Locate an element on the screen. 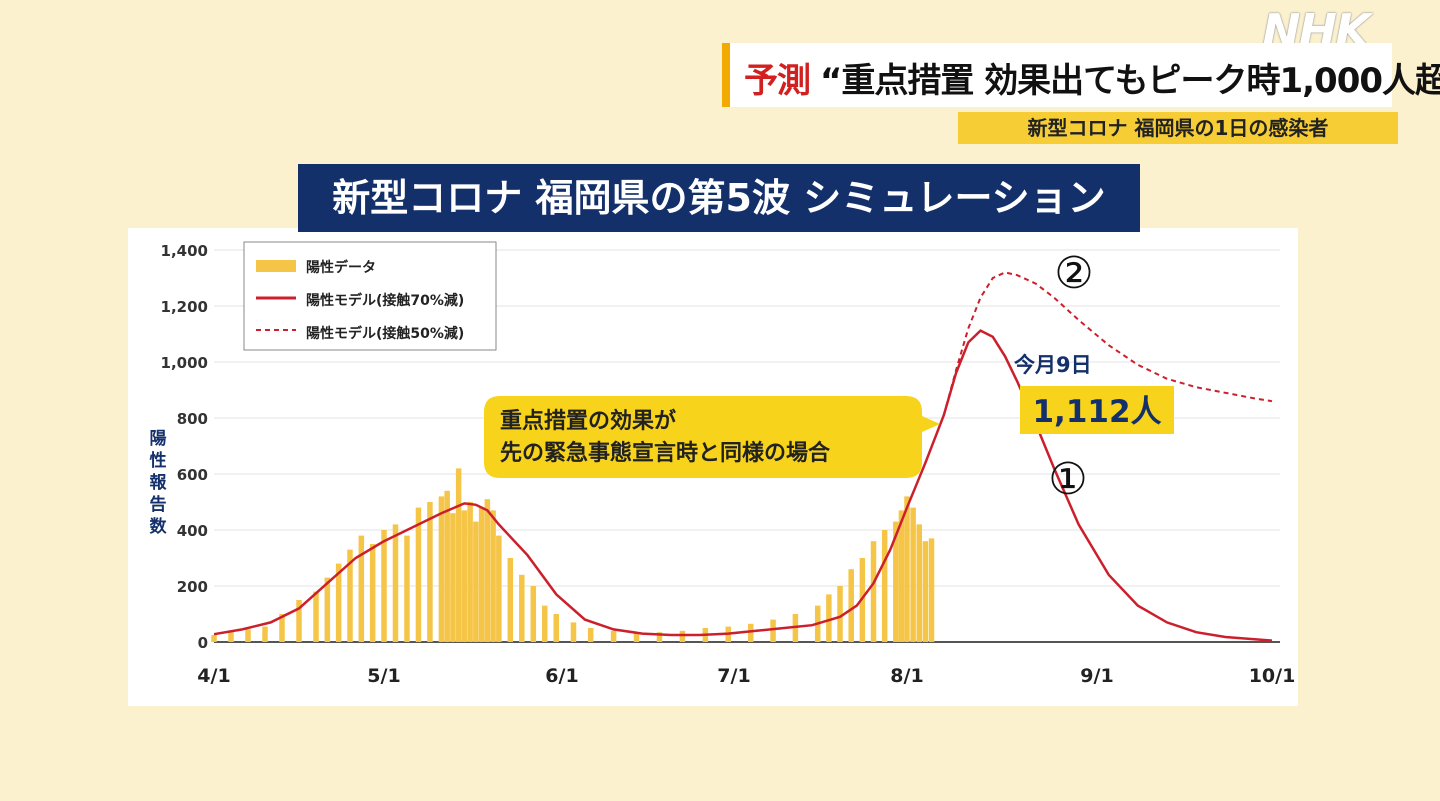 The height and width of the screenshot is (801, 1440). legend-box is located at coordinates (370, 296).